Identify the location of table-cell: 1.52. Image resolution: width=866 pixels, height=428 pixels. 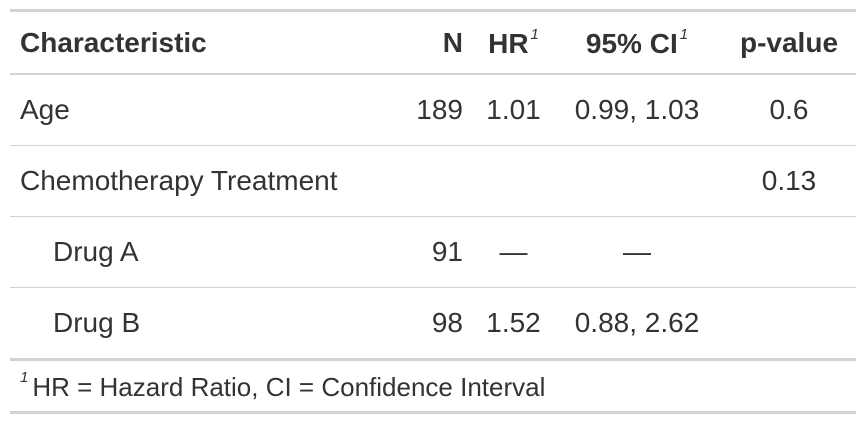
(513, 322).